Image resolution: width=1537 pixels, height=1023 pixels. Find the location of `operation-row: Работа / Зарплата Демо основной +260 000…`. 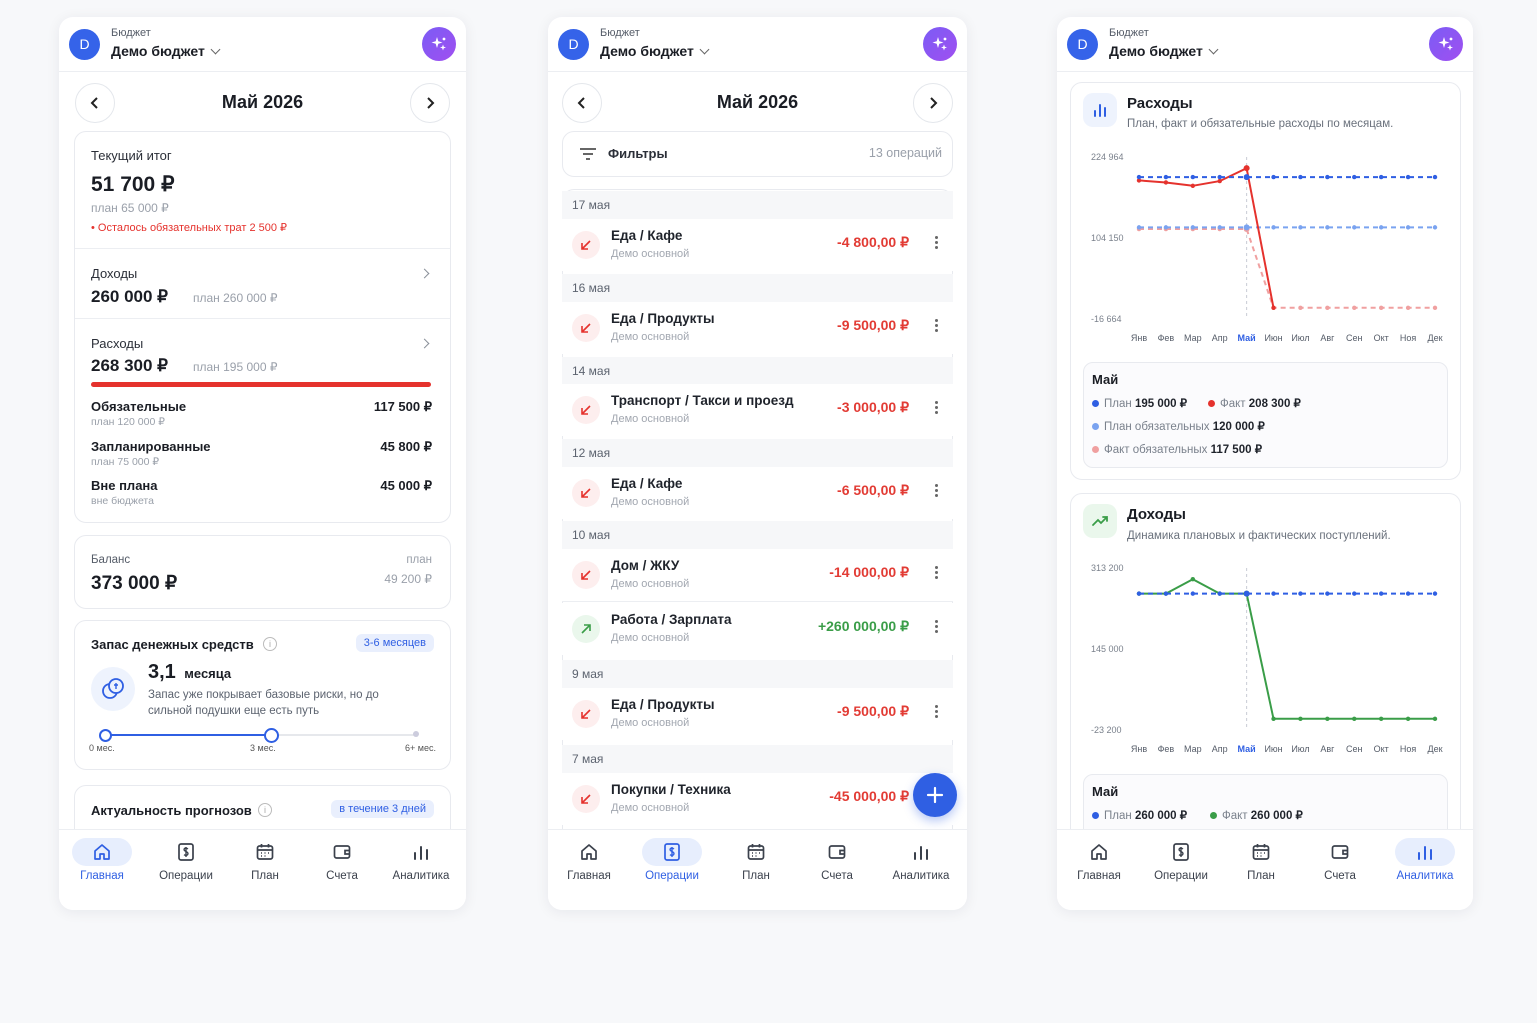

operation-row: Работа / Зарплата Демо основной +260 000… is located at coordinates (757, 629).